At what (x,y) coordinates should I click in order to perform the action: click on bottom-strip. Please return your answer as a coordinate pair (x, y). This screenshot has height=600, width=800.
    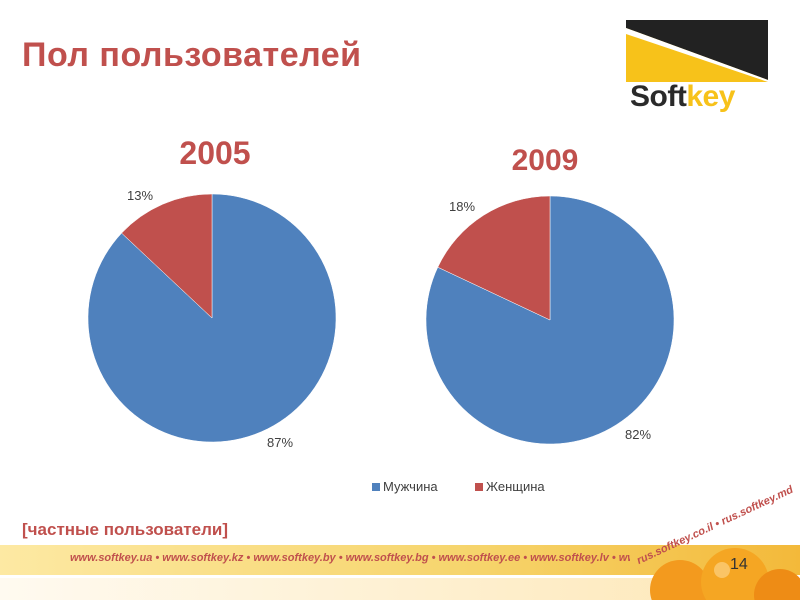
    Looking at the image, I should click on (400, 589).